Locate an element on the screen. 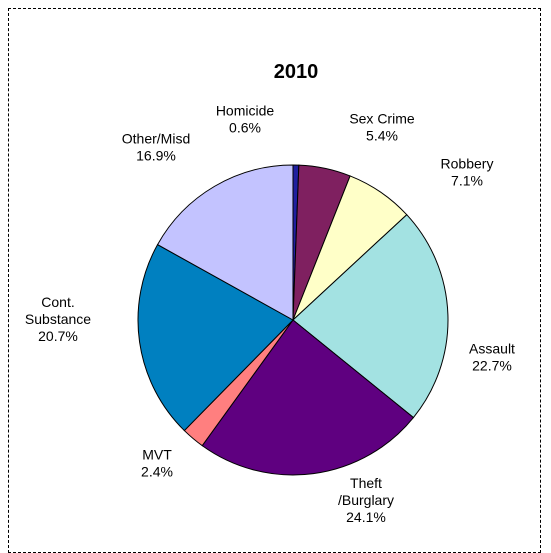 This screenshot has width=551, height=553. pie-slice-cont is located at coordinates (215, 337).